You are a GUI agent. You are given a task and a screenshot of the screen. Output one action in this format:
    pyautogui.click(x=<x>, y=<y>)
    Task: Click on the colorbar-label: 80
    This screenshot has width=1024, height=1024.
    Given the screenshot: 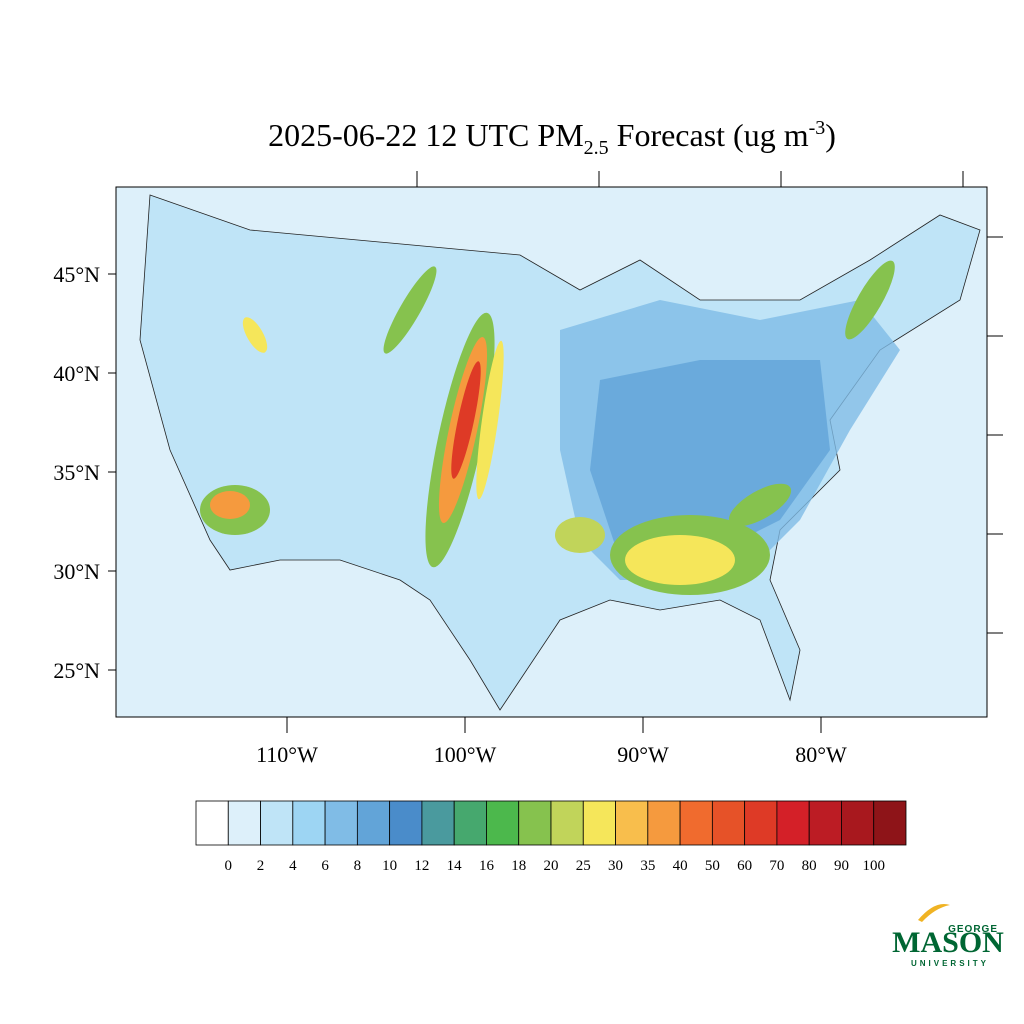 What is the action you would take?
    pyautogui.click(x=809, y=866)
    